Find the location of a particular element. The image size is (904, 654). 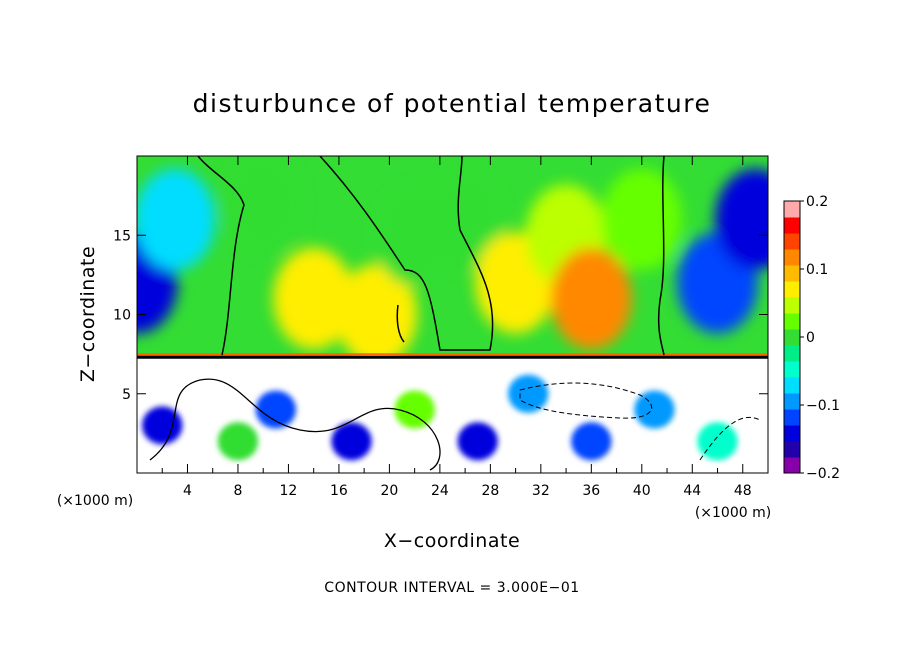

colorbar-tick-label: 0.1 is located at coordinates (817, 270).